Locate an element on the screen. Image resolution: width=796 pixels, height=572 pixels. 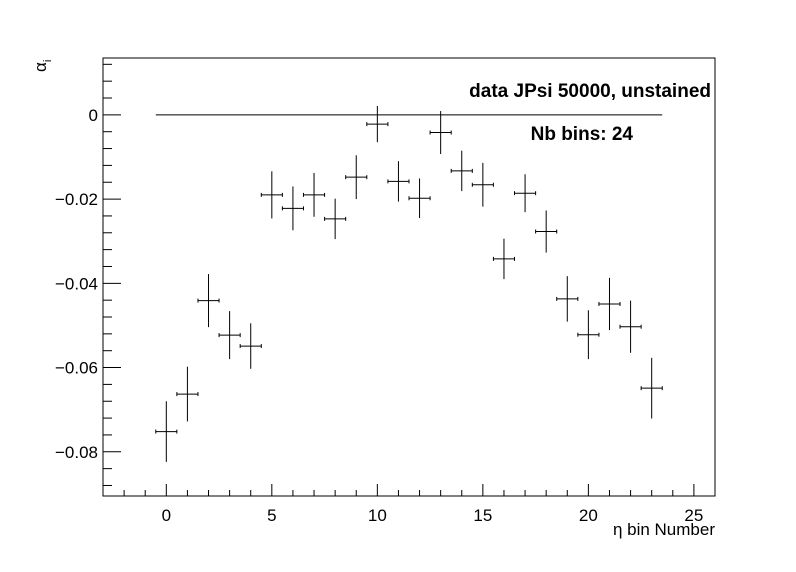
y-axis-symbol: α is located at coordinates (40, 67).